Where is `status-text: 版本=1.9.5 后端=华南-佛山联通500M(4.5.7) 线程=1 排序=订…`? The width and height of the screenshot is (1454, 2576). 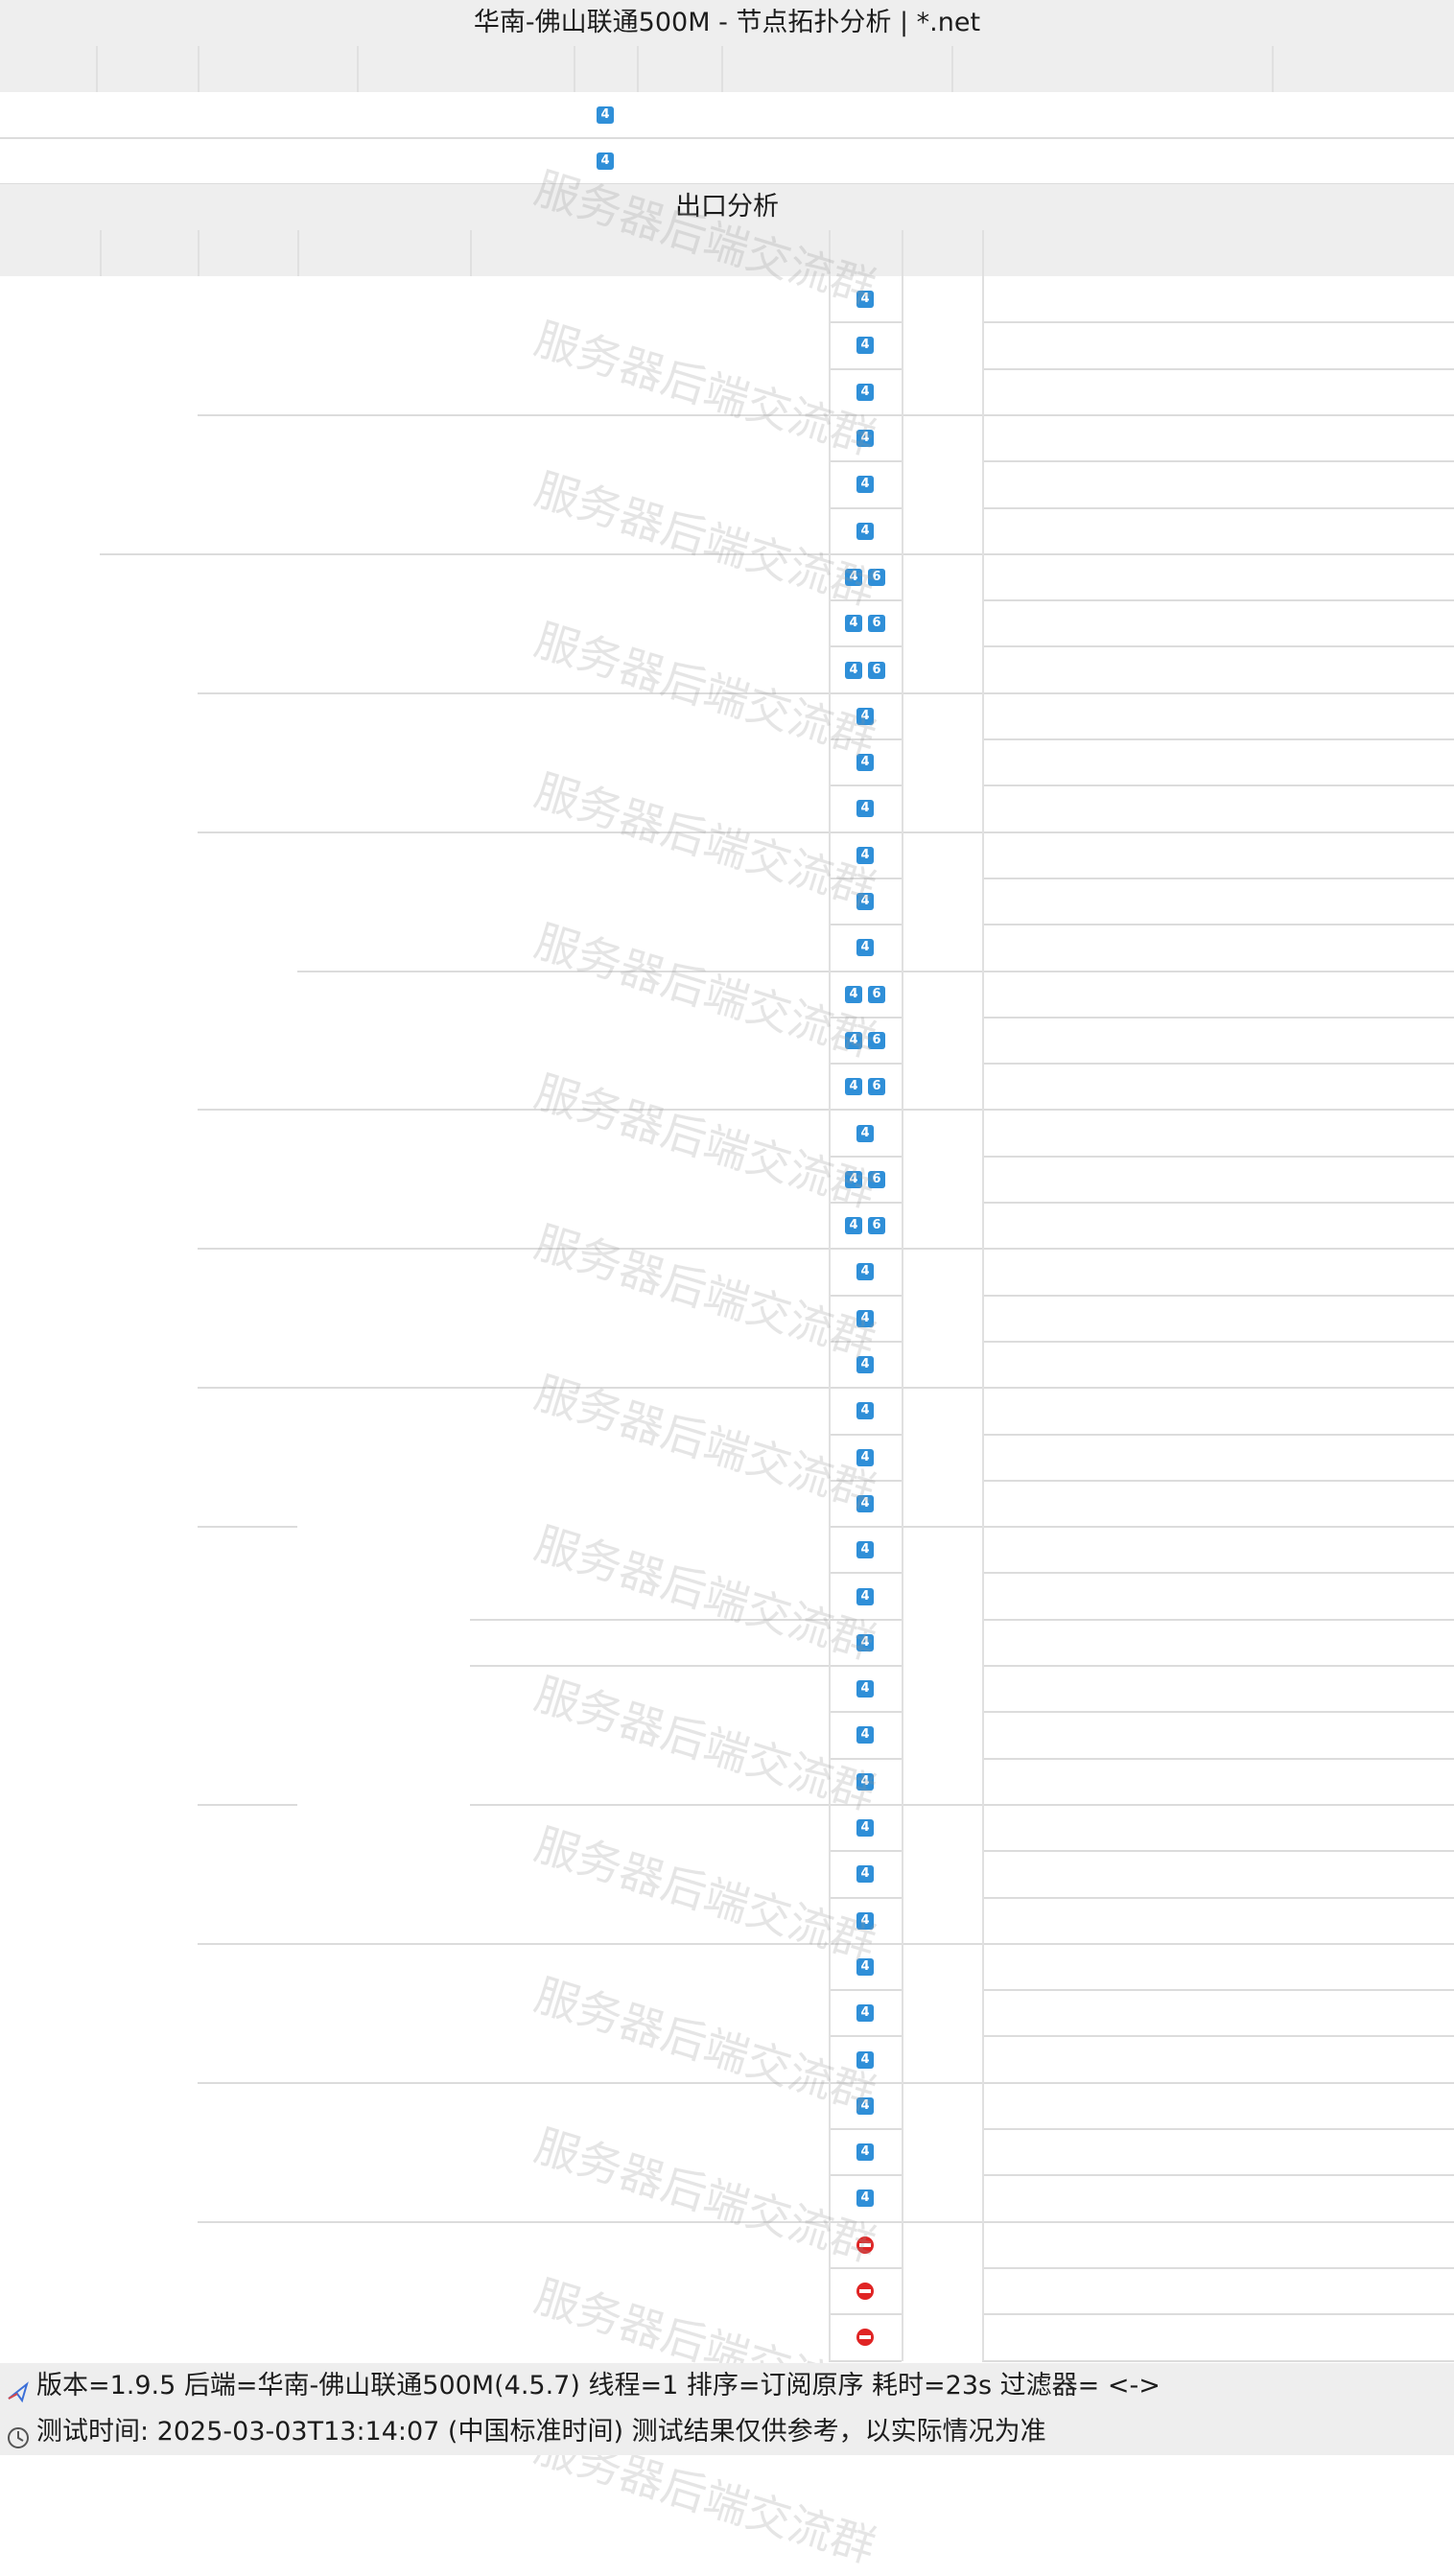
status-text: 版本=1.9.5 后端=华南-佛山联通500M(4.5.7) 线程=1 排序=订… is located at coordinates (598, 2385).